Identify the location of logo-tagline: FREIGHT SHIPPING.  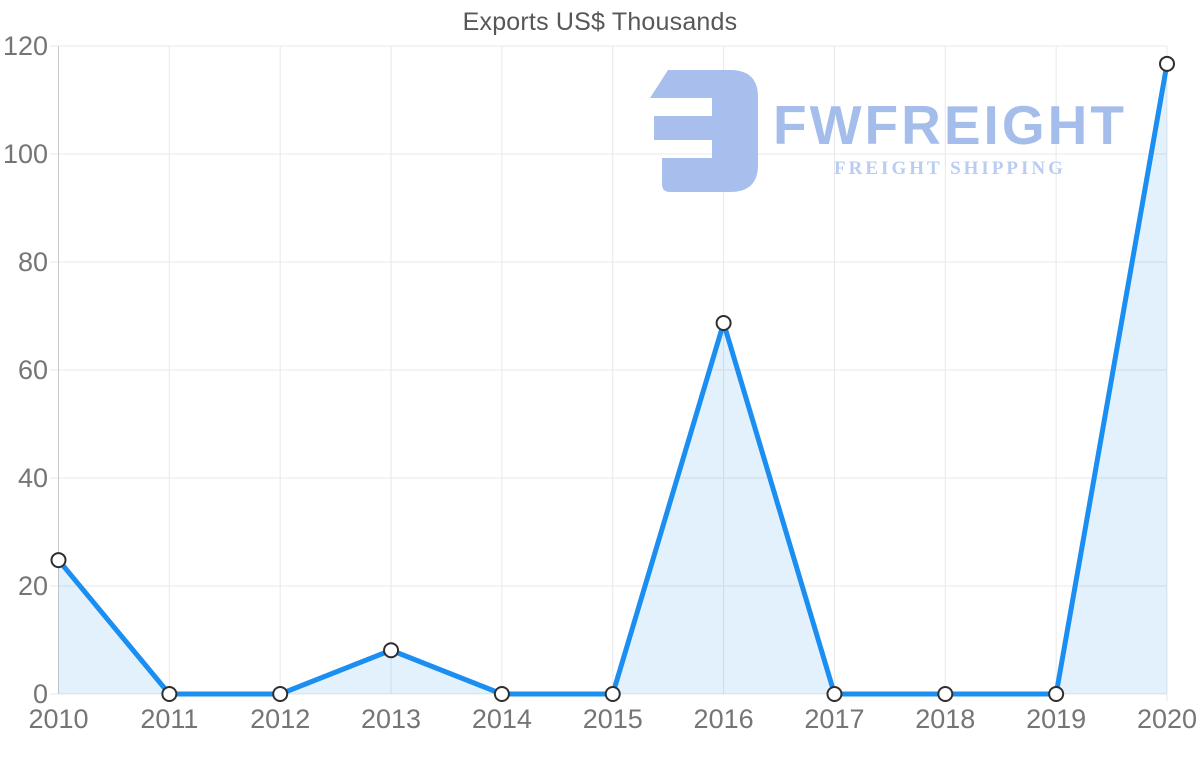
(950, 168).